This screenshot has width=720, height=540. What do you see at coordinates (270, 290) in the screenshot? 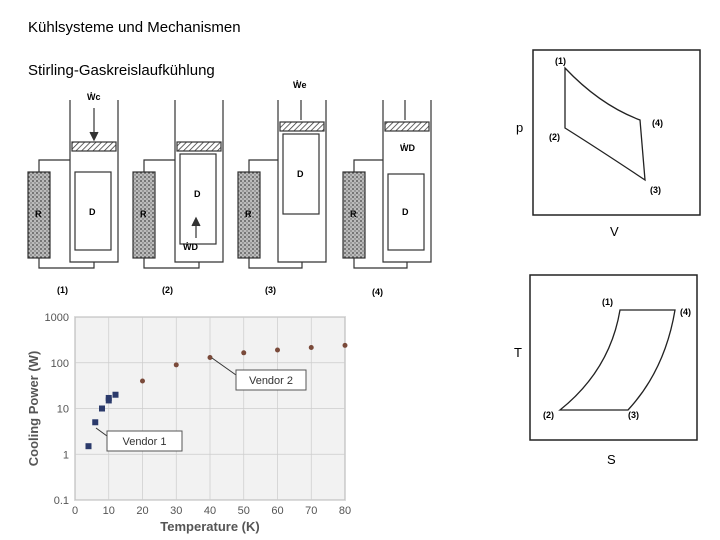
I see `step-label: (3)` at bounding box center [270, 290].